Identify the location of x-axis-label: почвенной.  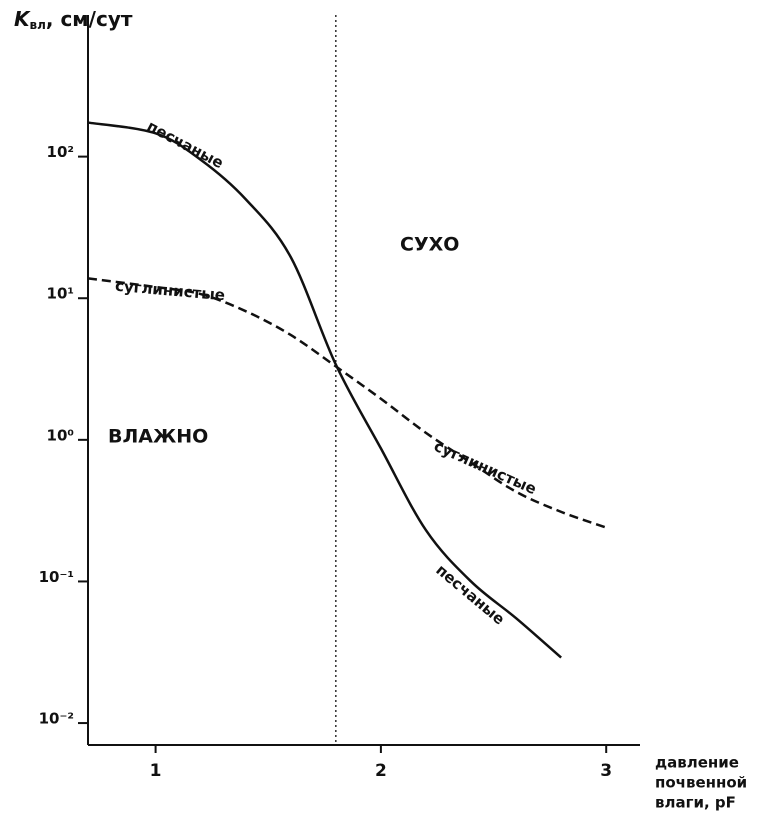
(701, 783).